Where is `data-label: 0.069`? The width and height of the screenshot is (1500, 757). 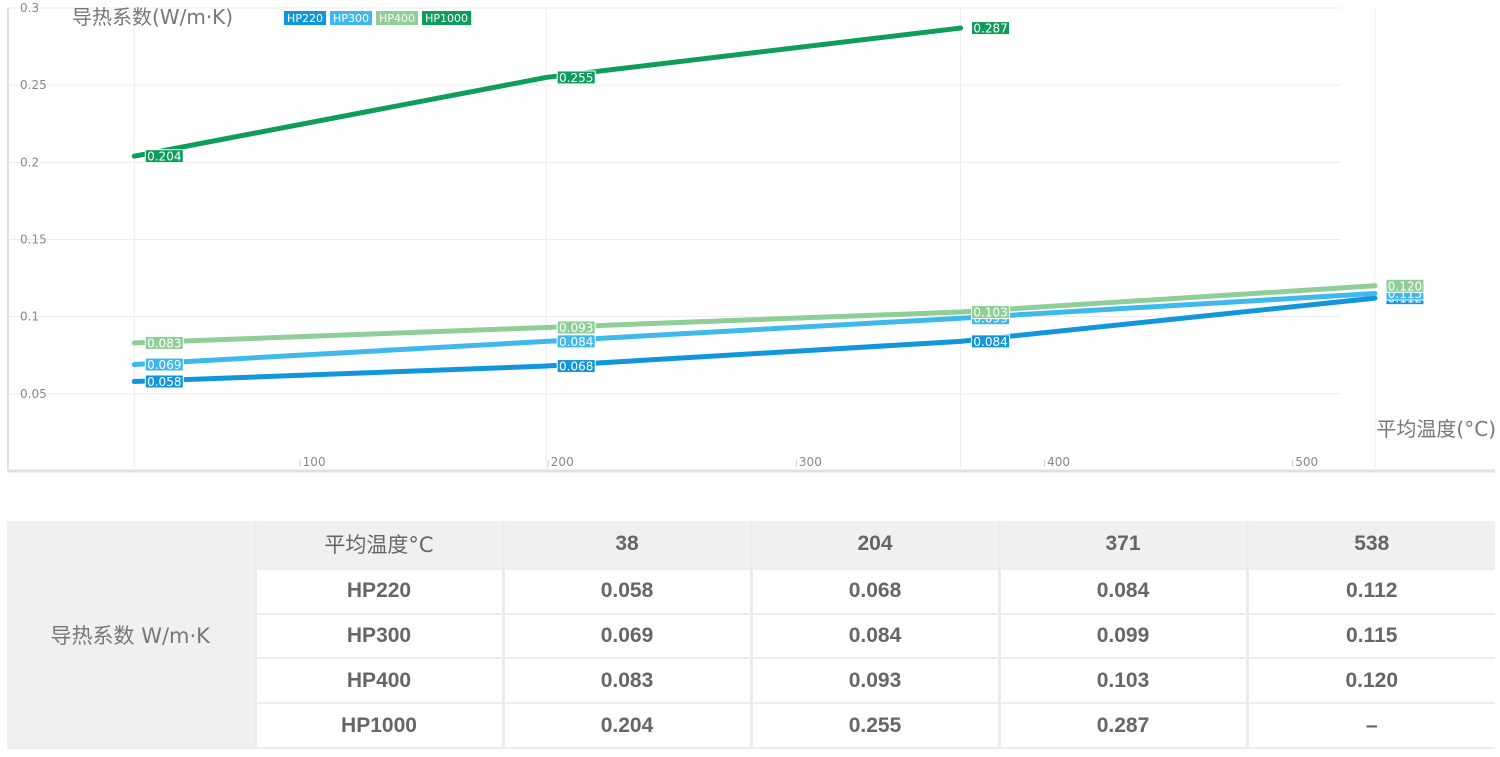 data-label: 0.069 is located at coordinates (164, 365).